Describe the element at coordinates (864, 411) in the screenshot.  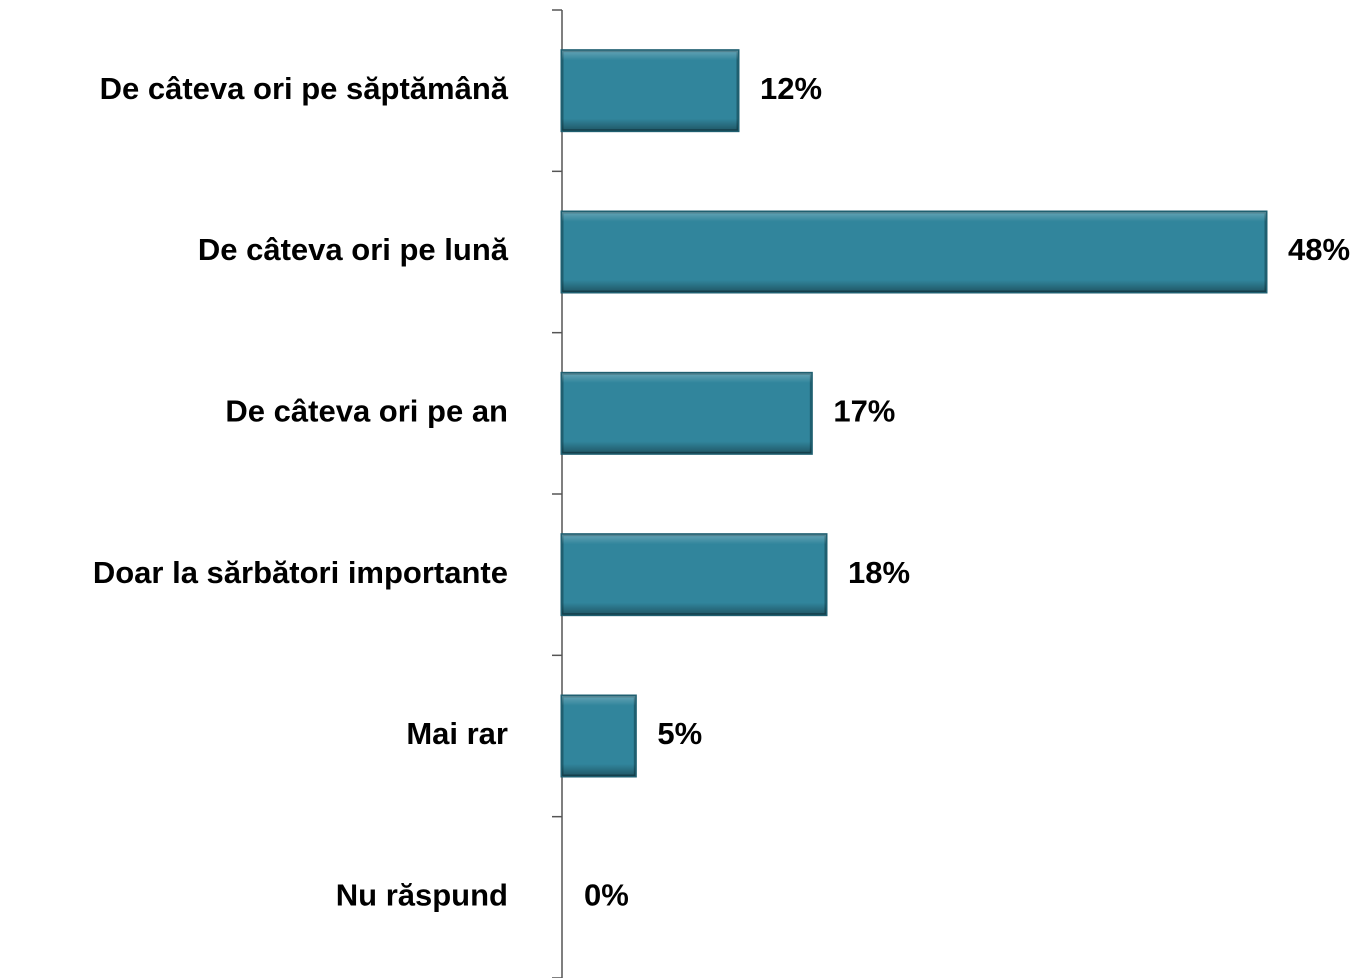
I see `value-label: 17%` at that location.